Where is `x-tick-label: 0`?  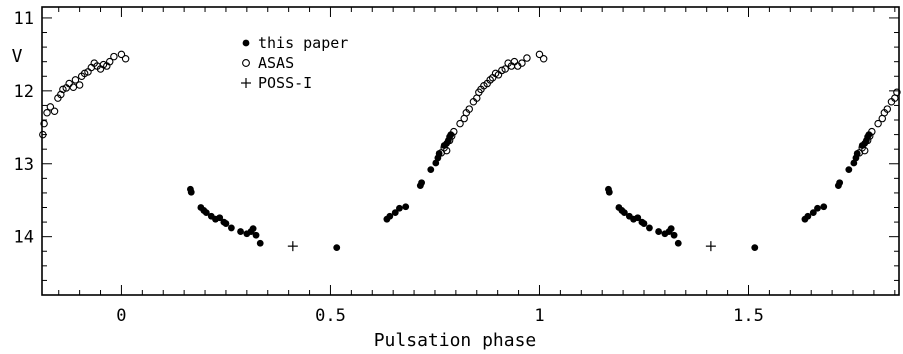
x-tick-label: 0 is located at coordinates (121, 316).